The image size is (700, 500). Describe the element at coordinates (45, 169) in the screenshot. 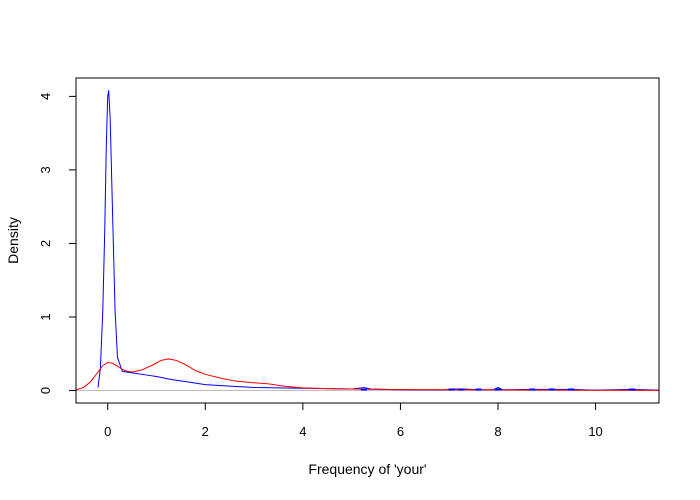

I see `y-tick-label: 3` at that location.